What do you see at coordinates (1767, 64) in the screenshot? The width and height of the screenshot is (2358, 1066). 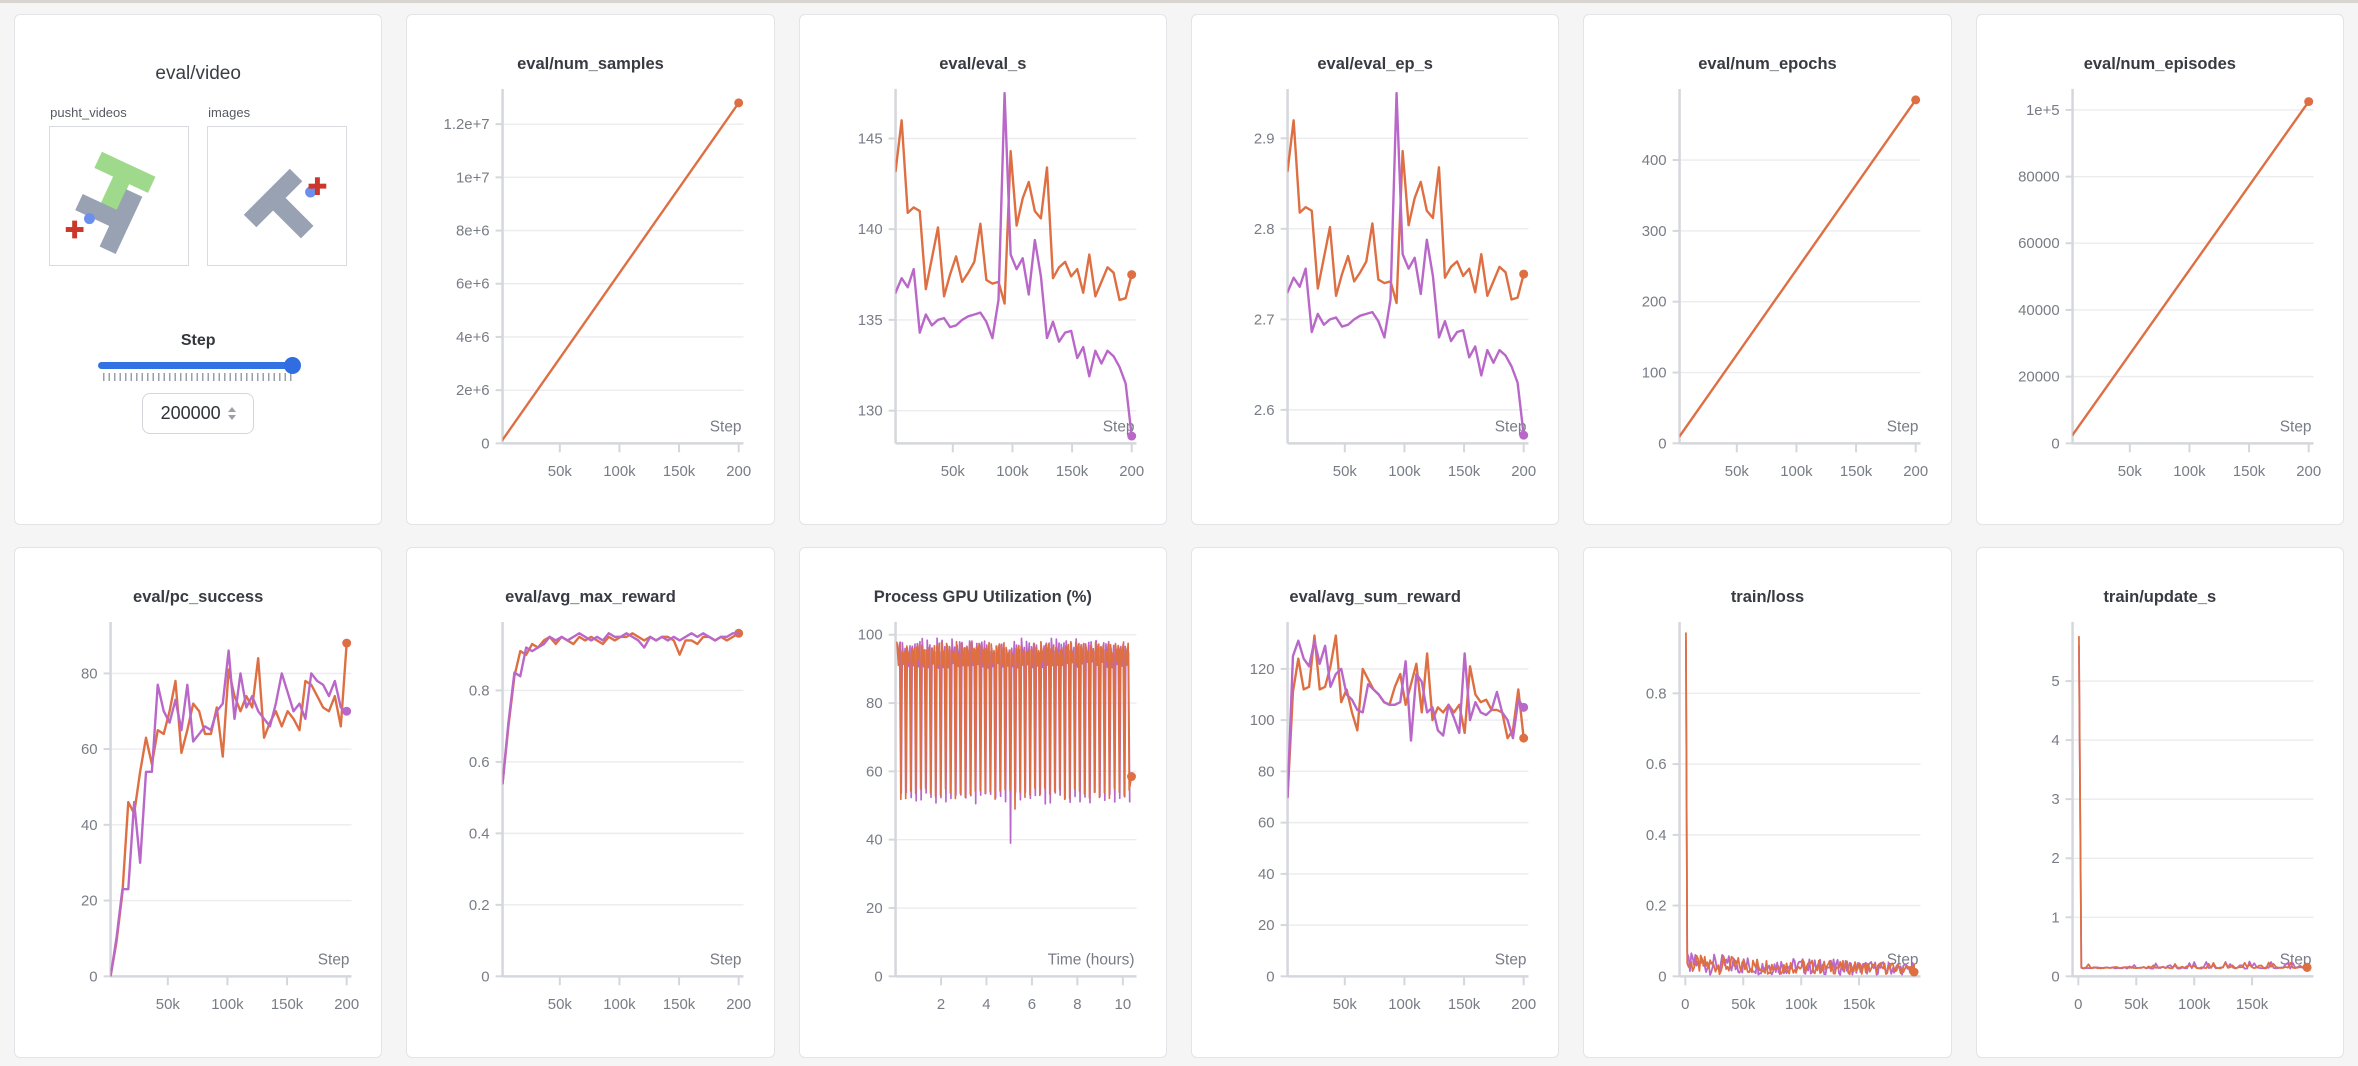 I see `chart-title: eval/num_epochs` at bounding box center [1767, 64].